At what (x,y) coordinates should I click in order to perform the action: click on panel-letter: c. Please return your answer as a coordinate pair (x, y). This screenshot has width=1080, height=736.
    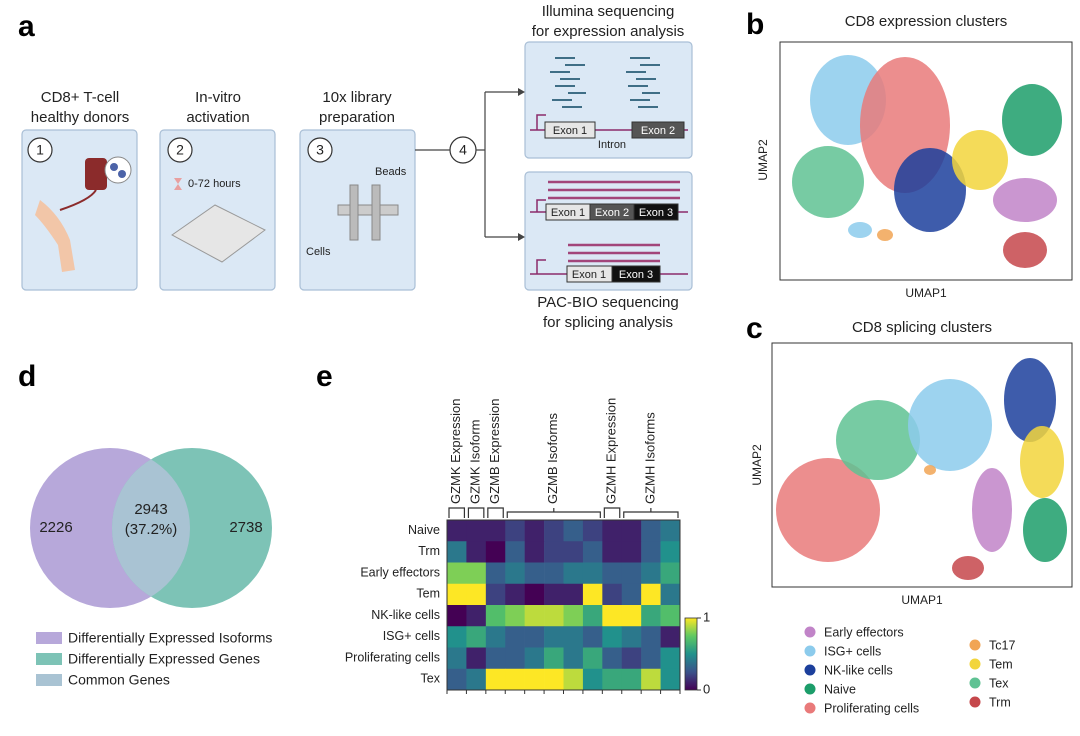
    Looking at the image, I should click on (754, 328).